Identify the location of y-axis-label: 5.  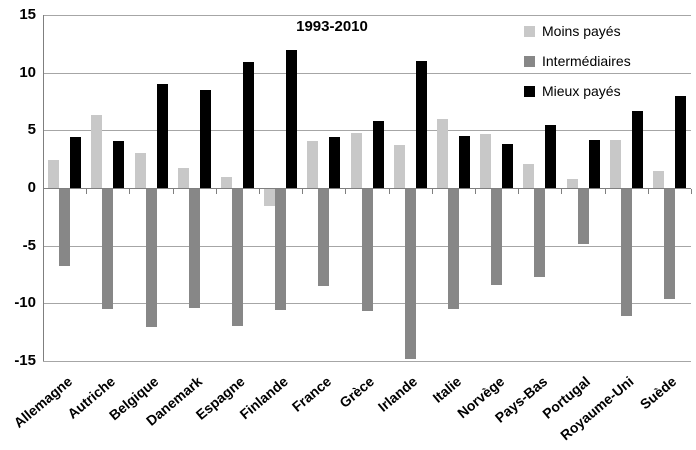
(31, 129).